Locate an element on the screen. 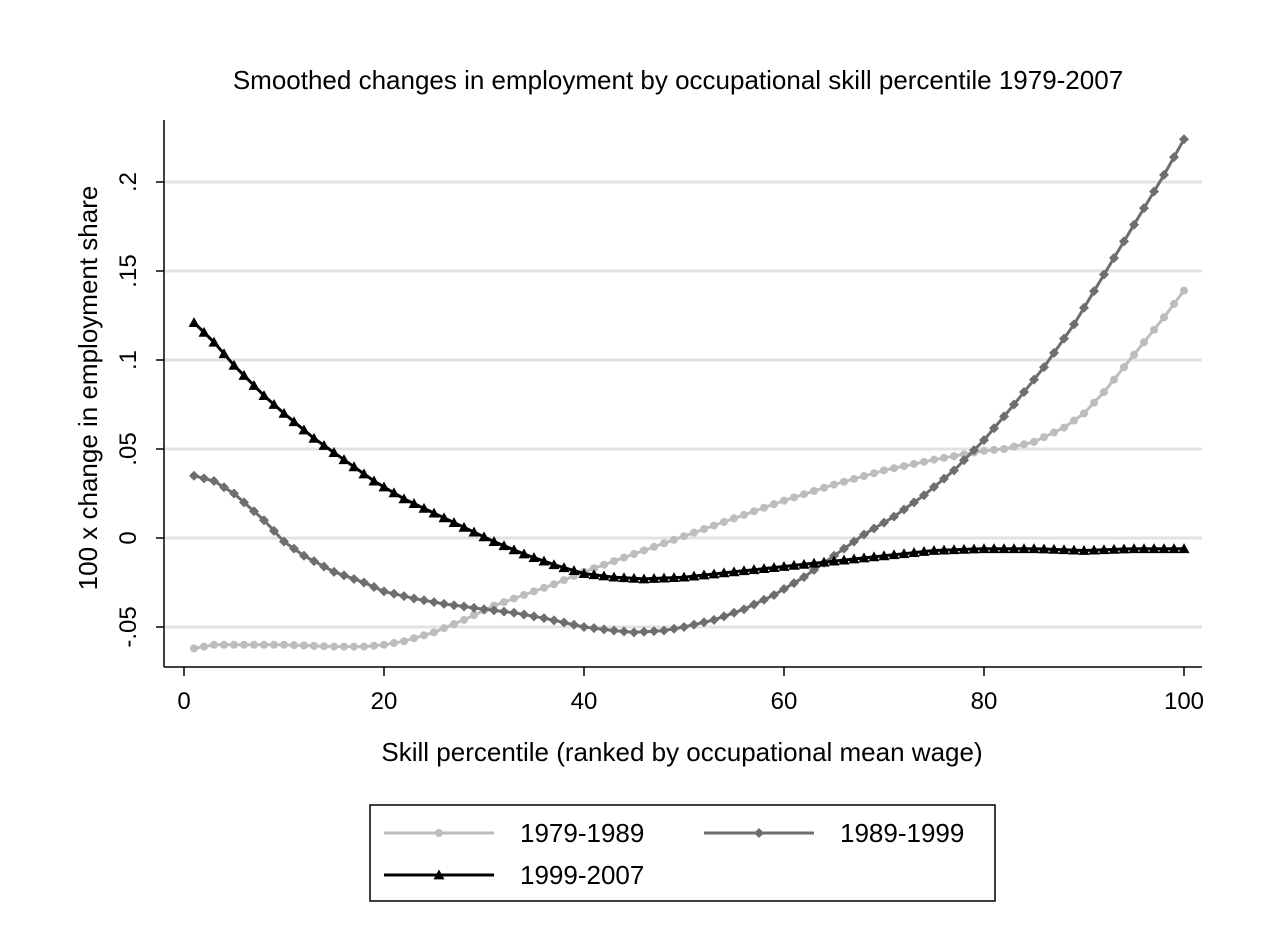 This screenshot has width=1288, height=928. legend-label: 1979-1989 is located at coordinates (582, 833).